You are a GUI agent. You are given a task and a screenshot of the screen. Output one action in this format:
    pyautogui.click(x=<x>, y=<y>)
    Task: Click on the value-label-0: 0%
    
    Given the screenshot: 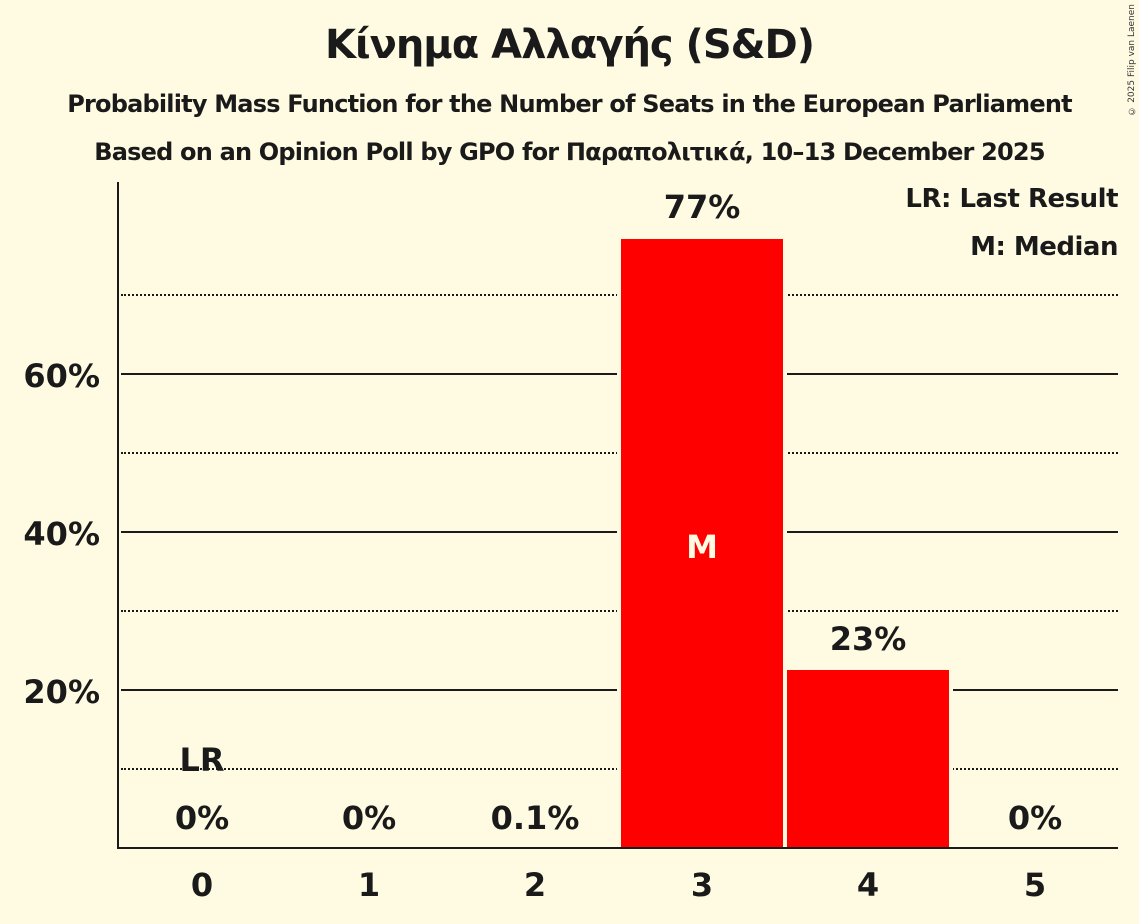 What is the action you would take?
    pyautogui.click(x=202, y=818)
    